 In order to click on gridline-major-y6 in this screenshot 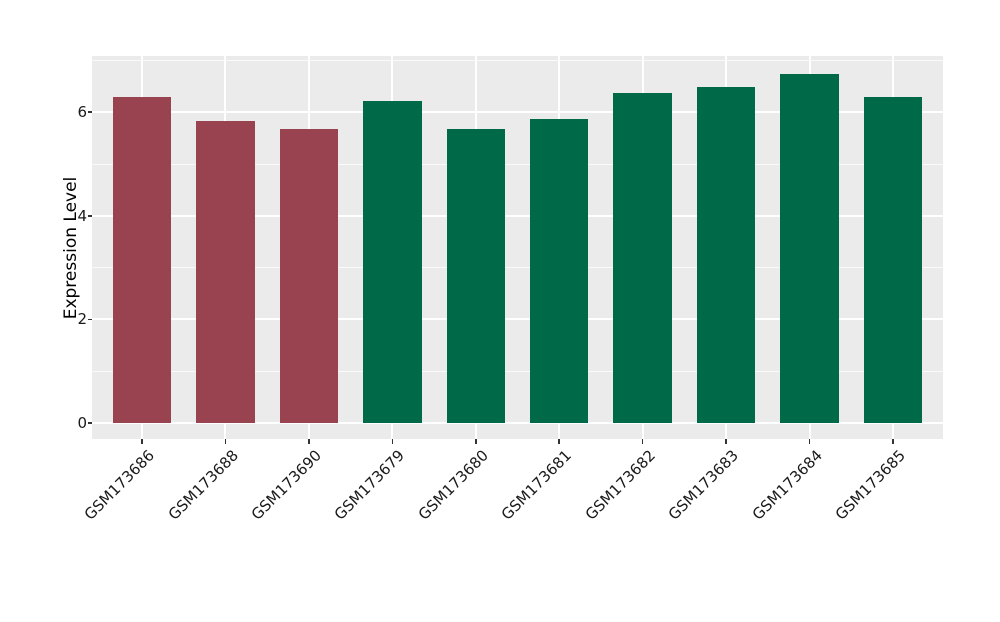, I will do `click(517, 112)`.